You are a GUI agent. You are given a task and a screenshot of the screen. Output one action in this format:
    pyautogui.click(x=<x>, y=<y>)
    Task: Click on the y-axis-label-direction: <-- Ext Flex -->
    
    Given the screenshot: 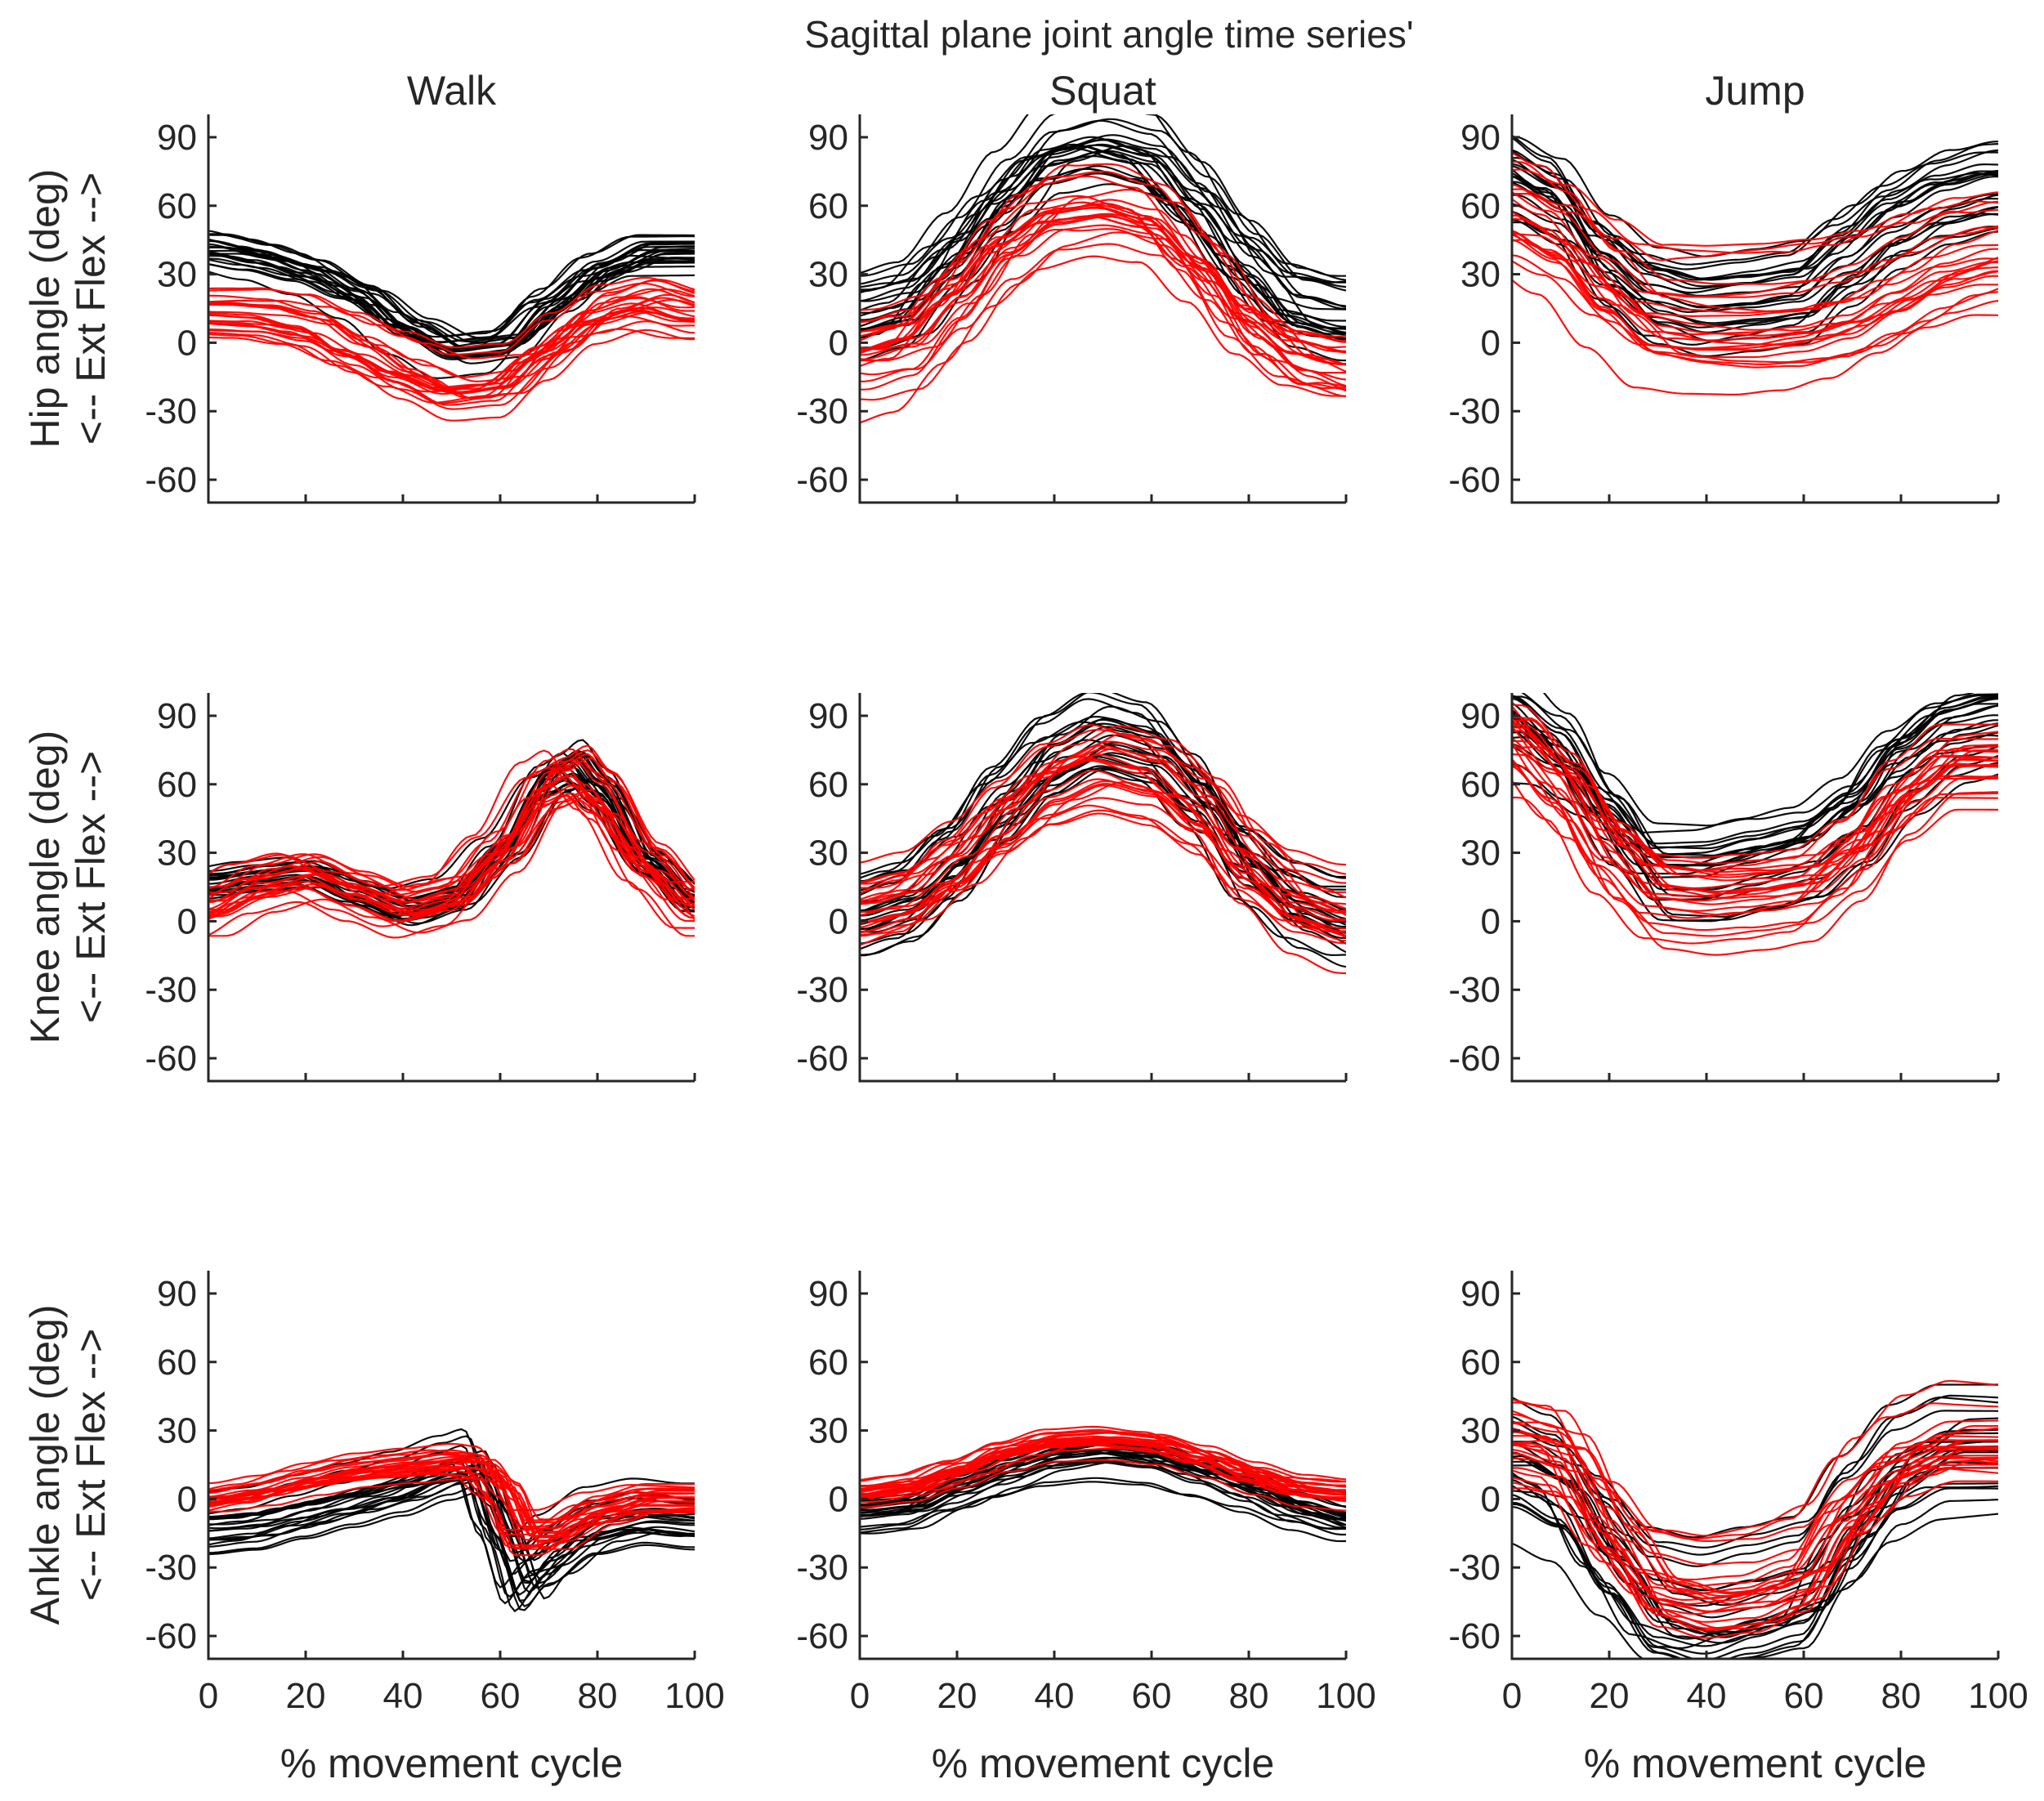 What is the action you would take?
    pyautogui.click(x=91, y=887)
    